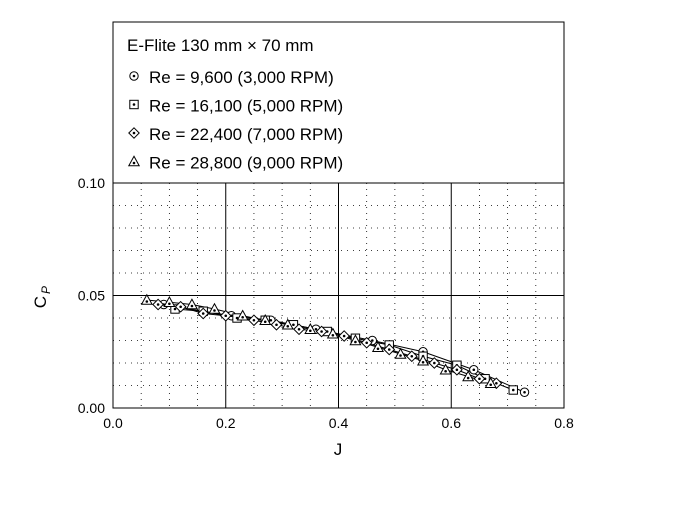 This screenshot has width=675, height=520. Describe the element at coordinates (241, 77) in the screenshot. I see `legend-label-1: Re = 9,600 (3,000 RPM)` at that location.